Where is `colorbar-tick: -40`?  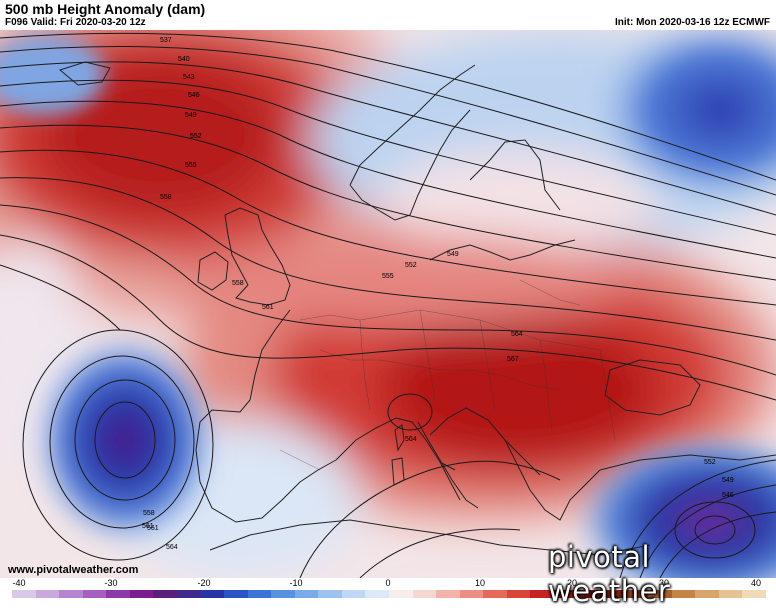
colorbar-tick: -40 is located at coordinates (19, 583).